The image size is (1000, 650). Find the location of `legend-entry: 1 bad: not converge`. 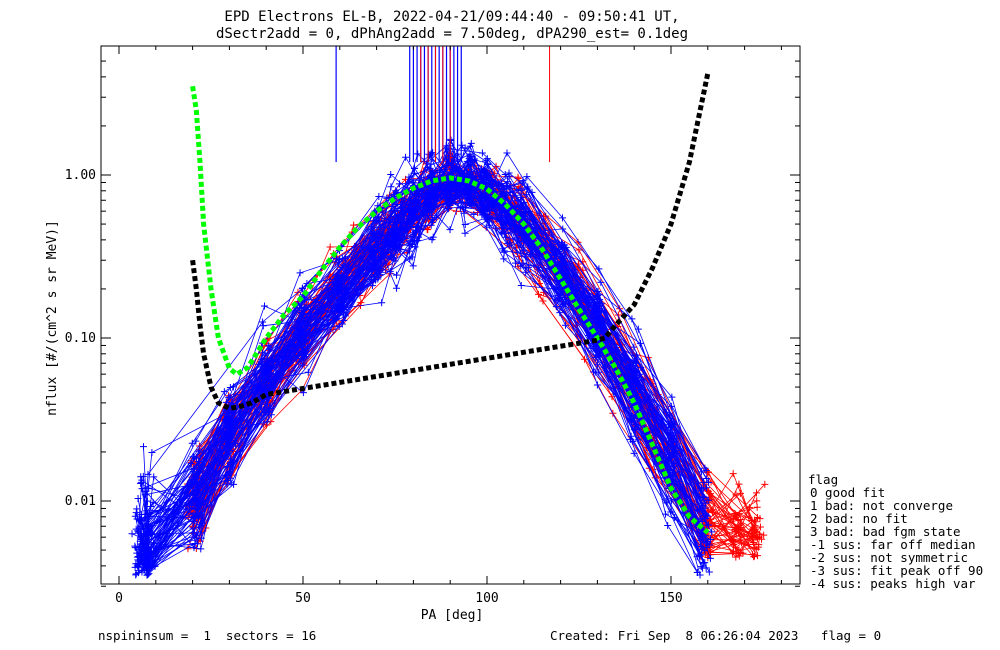

legend-entry: 1 bad: not converge is located at coordinates (881, 505).